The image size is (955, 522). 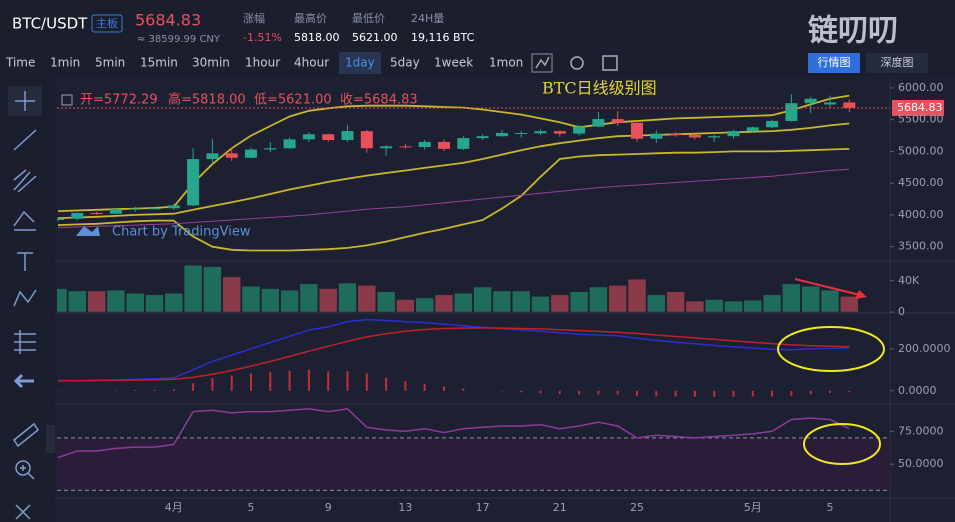 I want to click on x-tick-label: 5, so click(x=251, y=507).